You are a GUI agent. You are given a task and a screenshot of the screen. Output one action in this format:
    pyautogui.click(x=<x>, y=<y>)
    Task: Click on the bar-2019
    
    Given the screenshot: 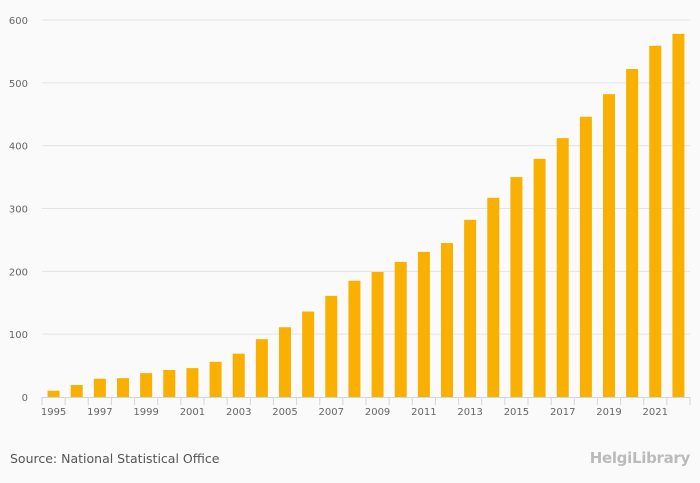 What is the action you would take?
    pyautogui.click(x=609, y=245)
    